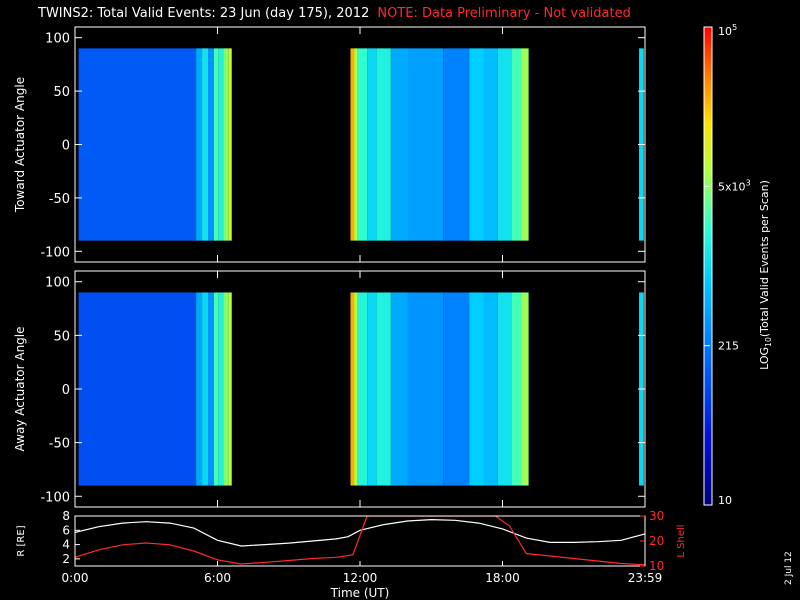 Image resolution: width=800 pixels, height=600 pixels. Describe the element at coordinates (20, 145) in the screenshot. I see `y-axis-label: Toward Actuator Angle` at that location.